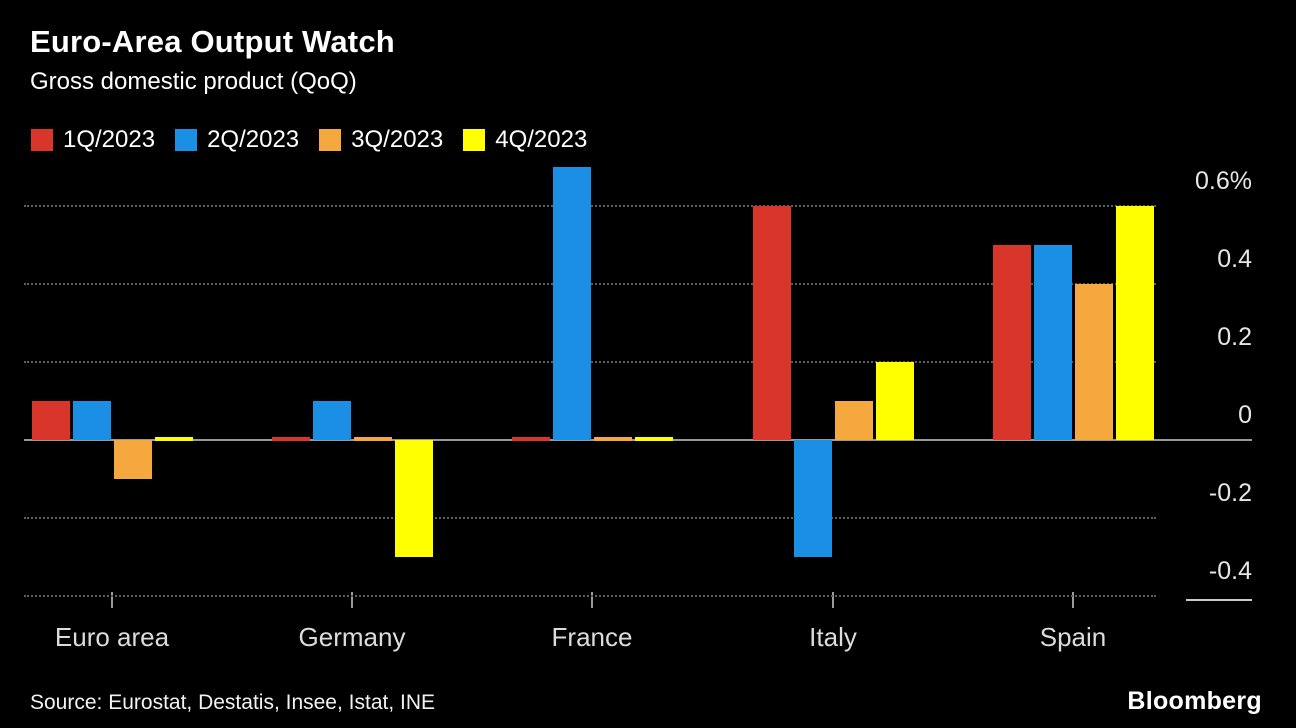 The image size is (1296, 728). Describe the element at coordinates (1093, 362) in the screenshot. I see `bar-3q-2023-spain` at that location.